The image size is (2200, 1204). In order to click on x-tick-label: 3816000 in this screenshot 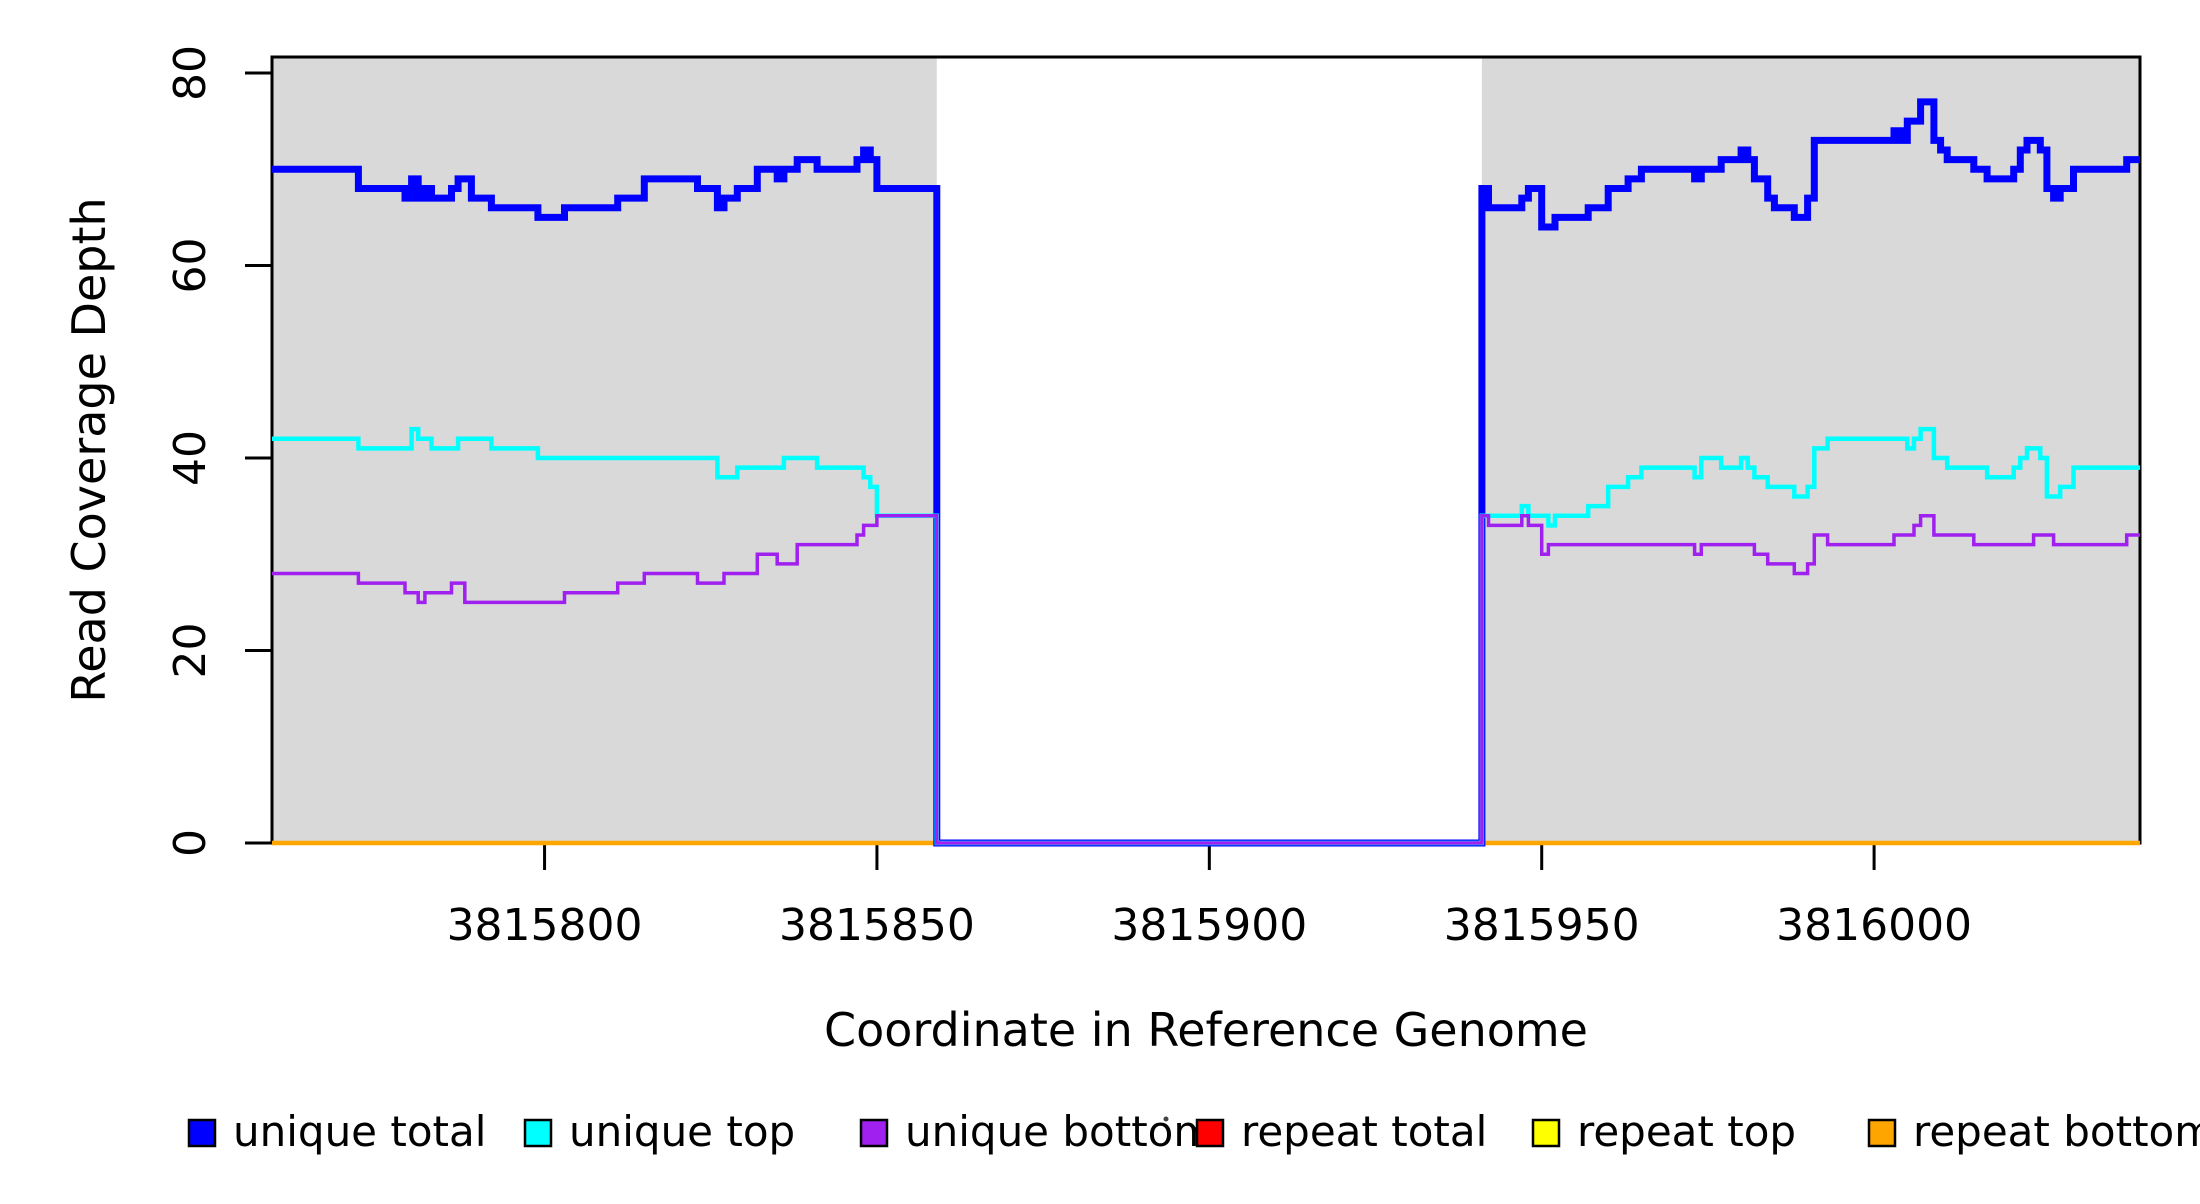, I will do `click(1874, 925)`.